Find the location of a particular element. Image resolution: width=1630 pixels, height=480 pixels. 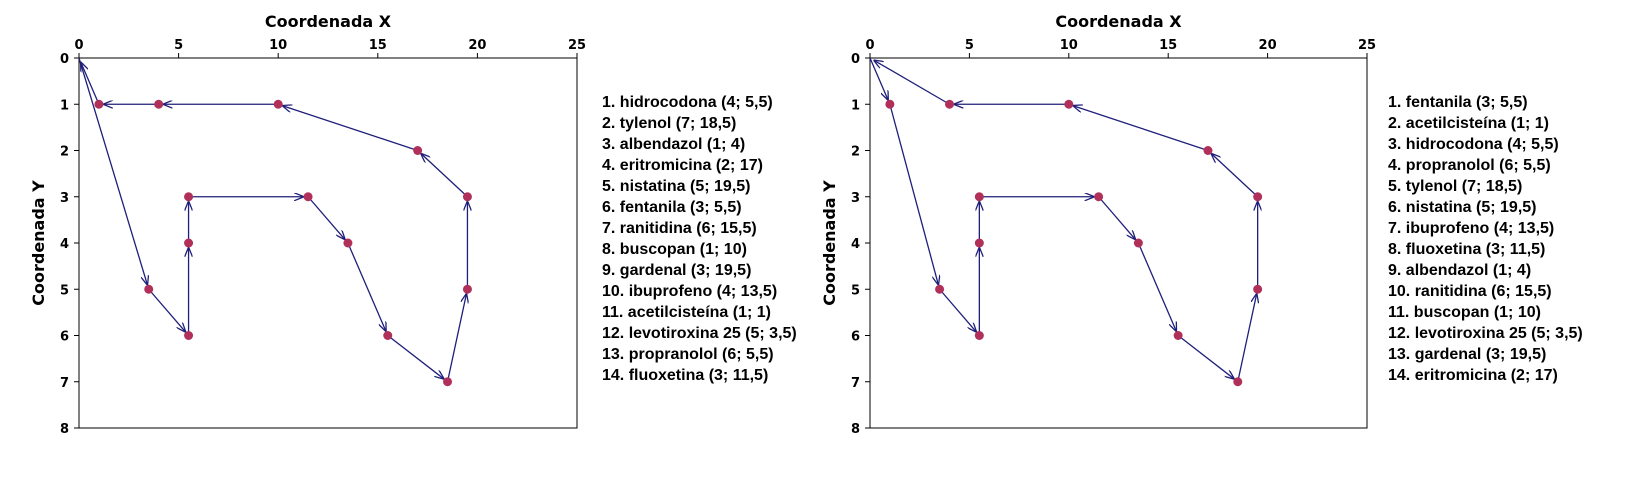

list-item: 1. hidrocodona (4; 5,5) is located at coordinates (687, 102).